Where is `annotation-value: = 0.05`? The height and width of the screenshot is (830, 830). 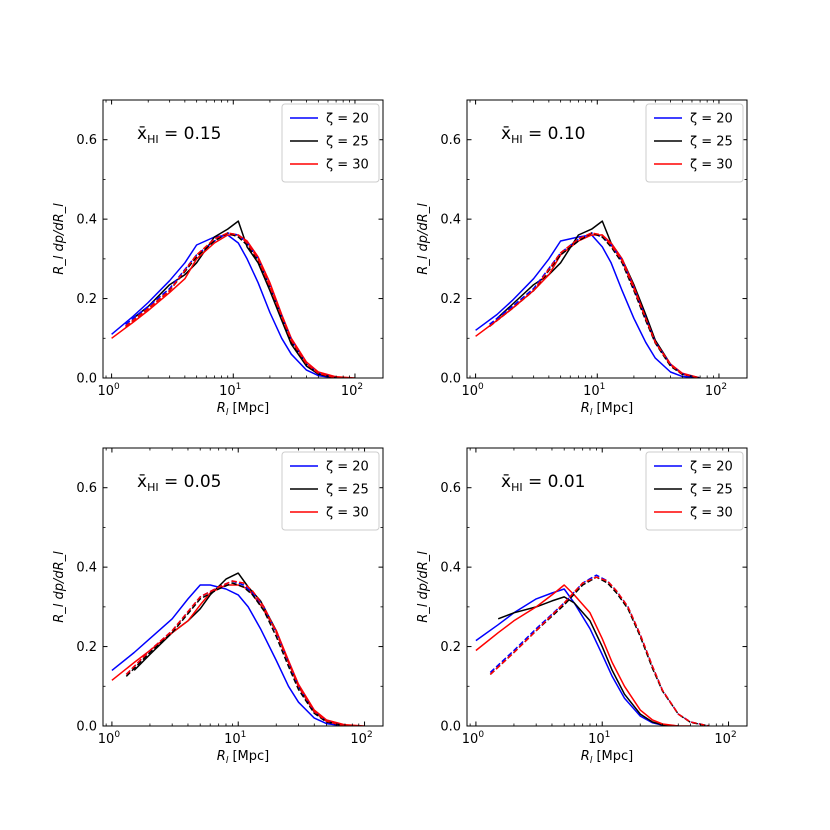
annotation-value: = 0.05 is located at coordinates (190, 482).